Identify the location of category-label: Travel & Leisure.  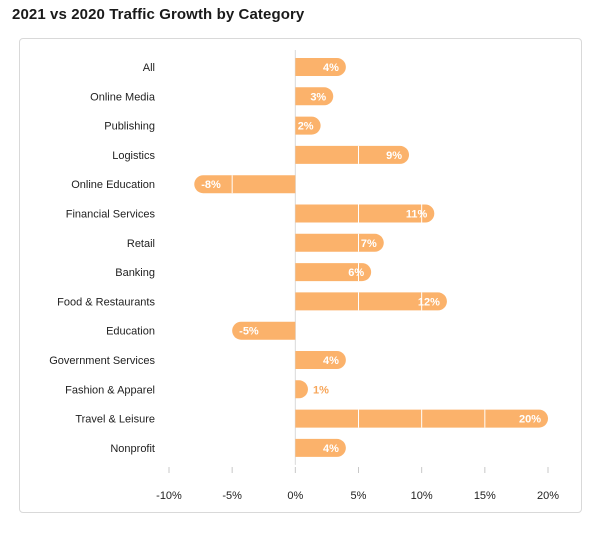
(115, 420).